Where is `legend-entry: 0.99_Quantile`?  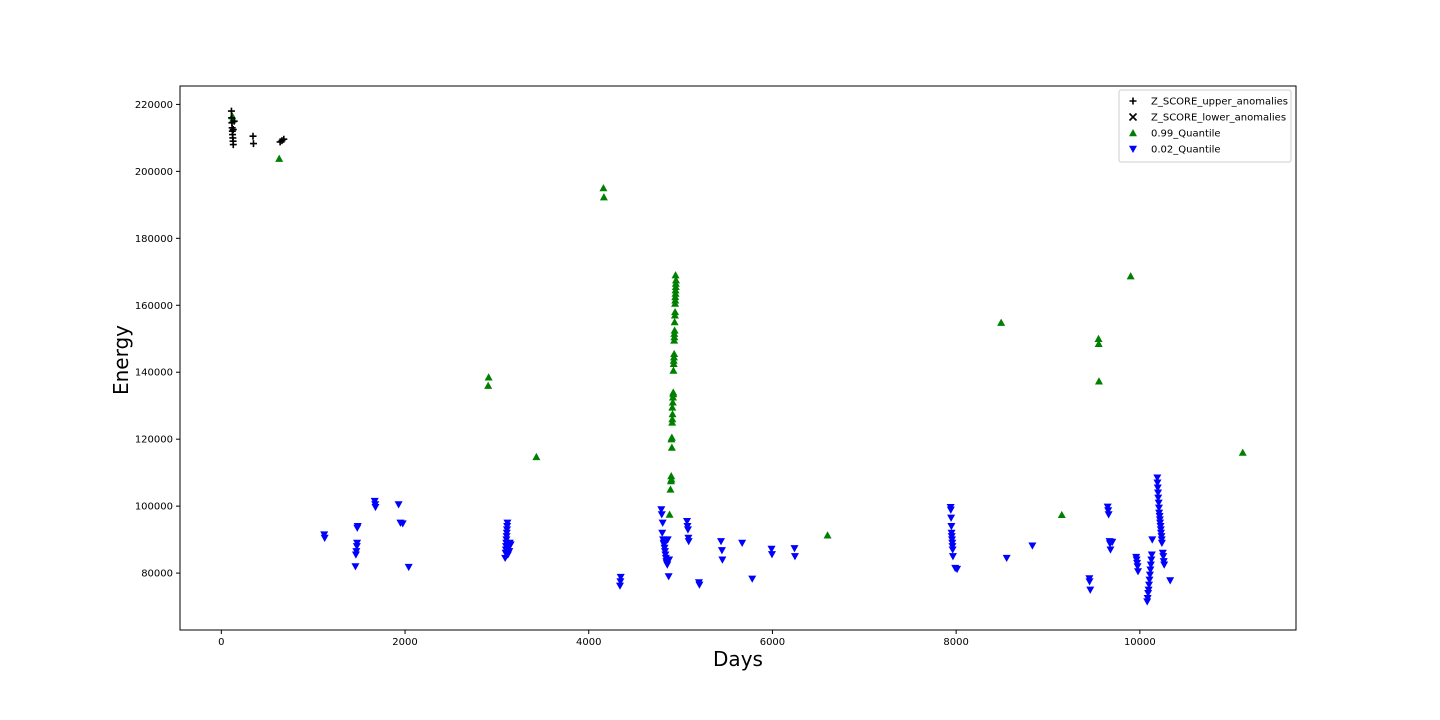 legend-entry: 0.99_Quantile is located at coordinates (1175, 134).